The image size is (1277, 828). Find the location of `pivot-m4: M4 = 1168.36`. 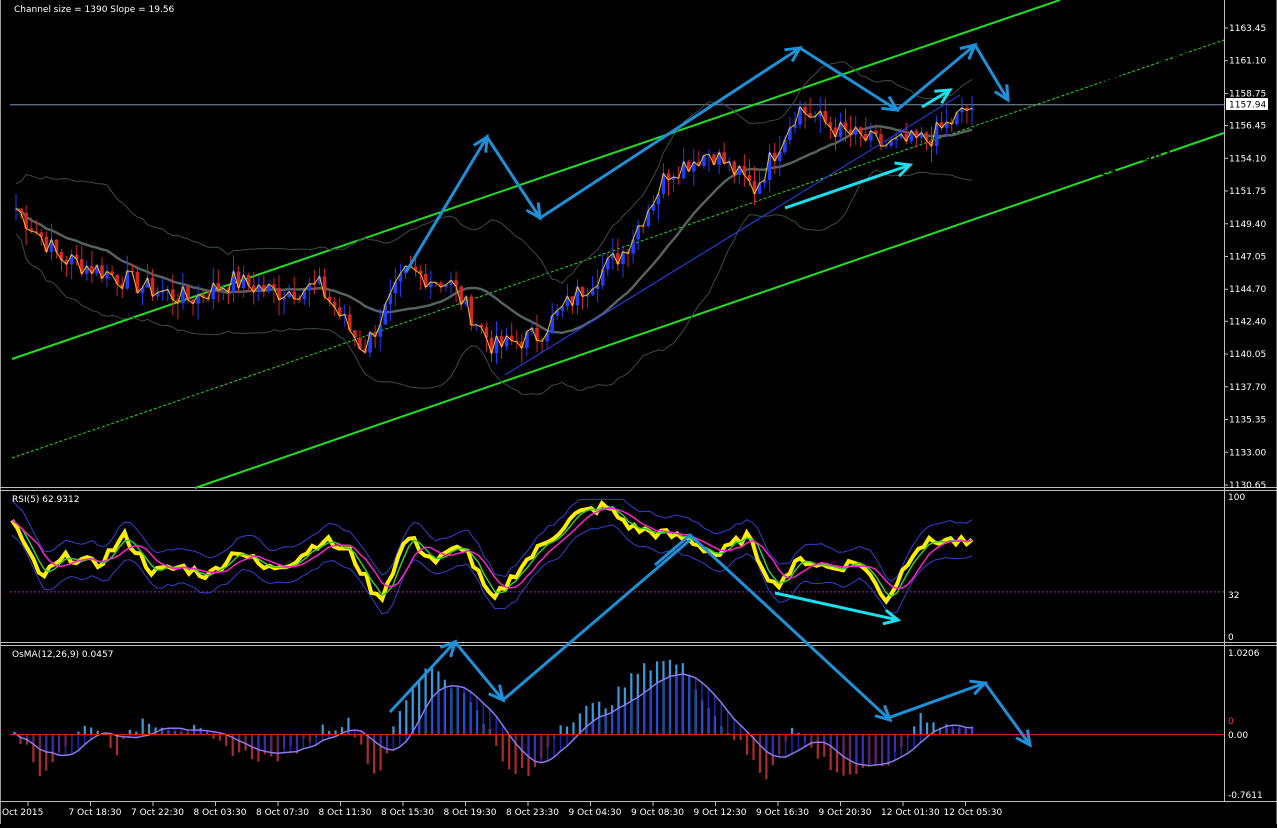

pivot-m4: M4 = 1168.36 is located at coordinates (1145, 78).